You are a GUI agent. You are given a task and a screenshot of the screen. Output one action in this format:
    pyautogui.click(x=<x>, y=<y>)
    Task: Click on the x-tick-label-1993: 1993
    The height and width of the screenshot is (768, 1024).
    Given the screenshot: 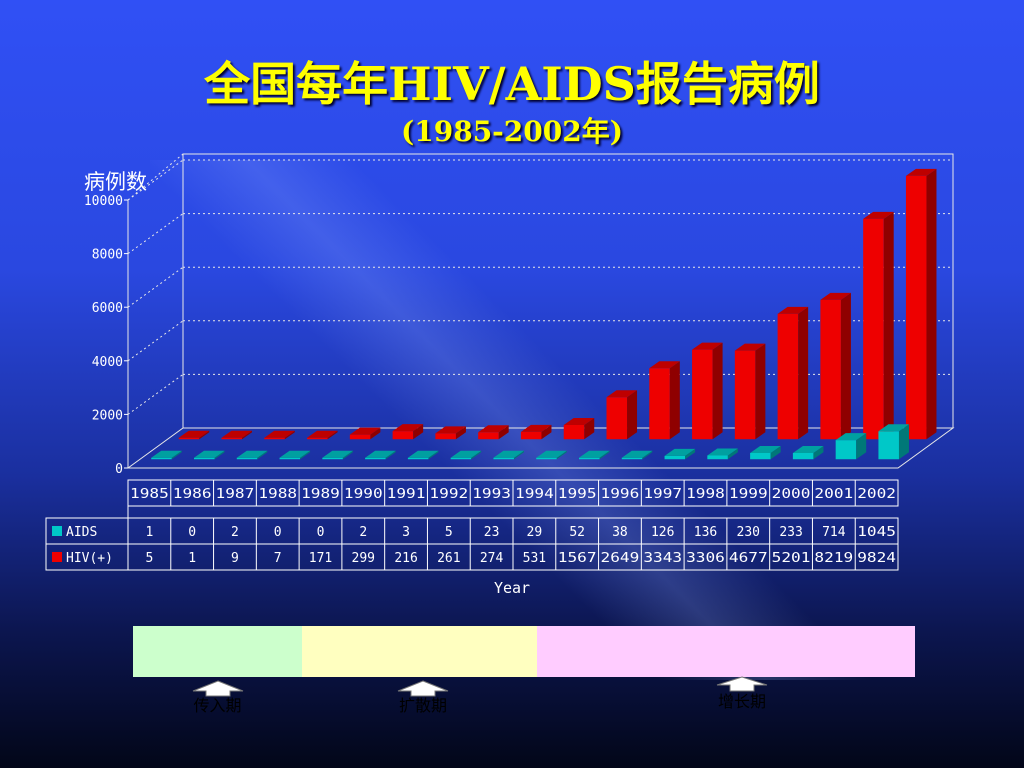 What is the action you would take?
    pyautogui.click(x=491, y=494)
    